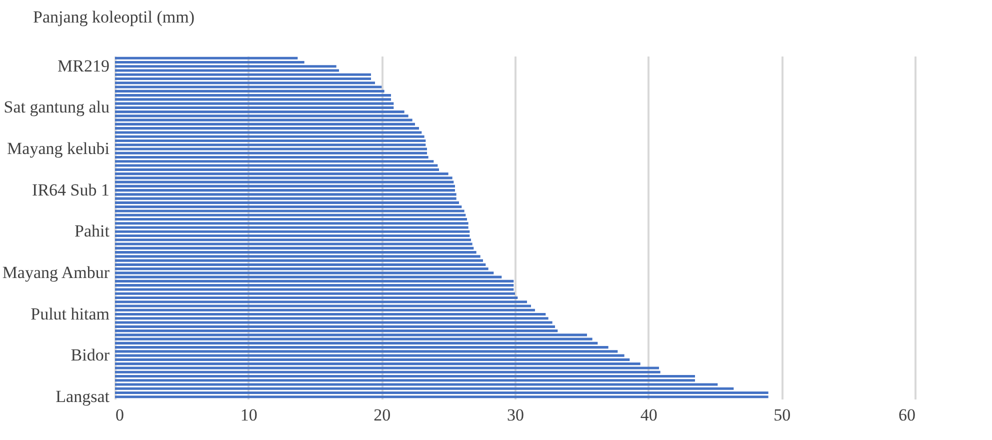  Describe the element at coordinates (782, 415) in the screenshot. I see `x-tick-label: 50` at that location.